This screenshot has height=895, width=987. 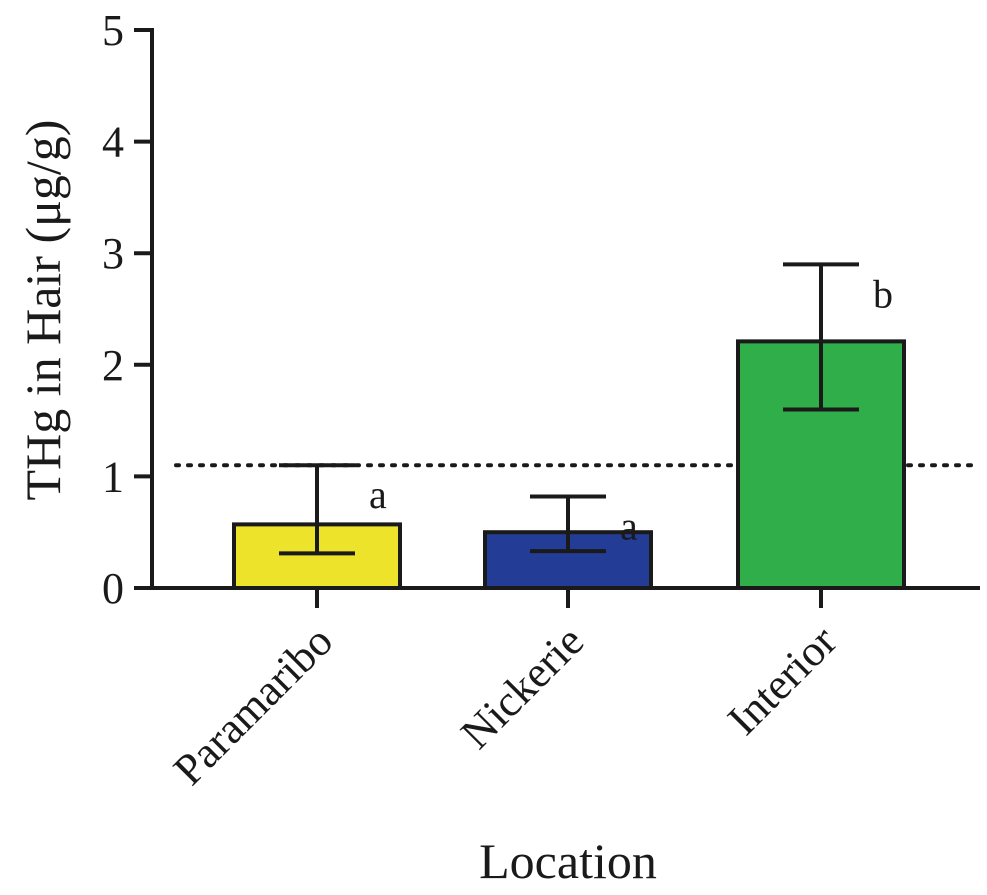 I want to click on category-label: Nickerie, so click(x=522, y=687).